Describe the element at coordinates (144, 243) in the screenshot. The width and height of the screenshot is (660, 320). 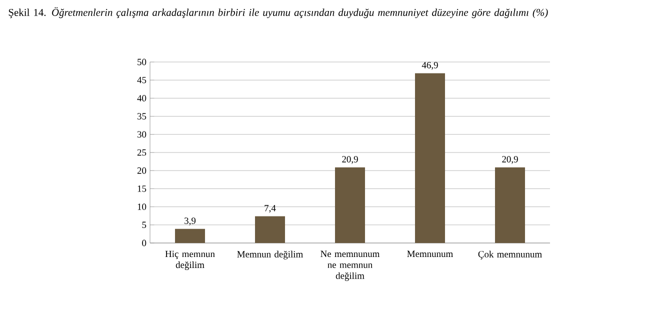
I see `y-tick-label: 0` at that location.